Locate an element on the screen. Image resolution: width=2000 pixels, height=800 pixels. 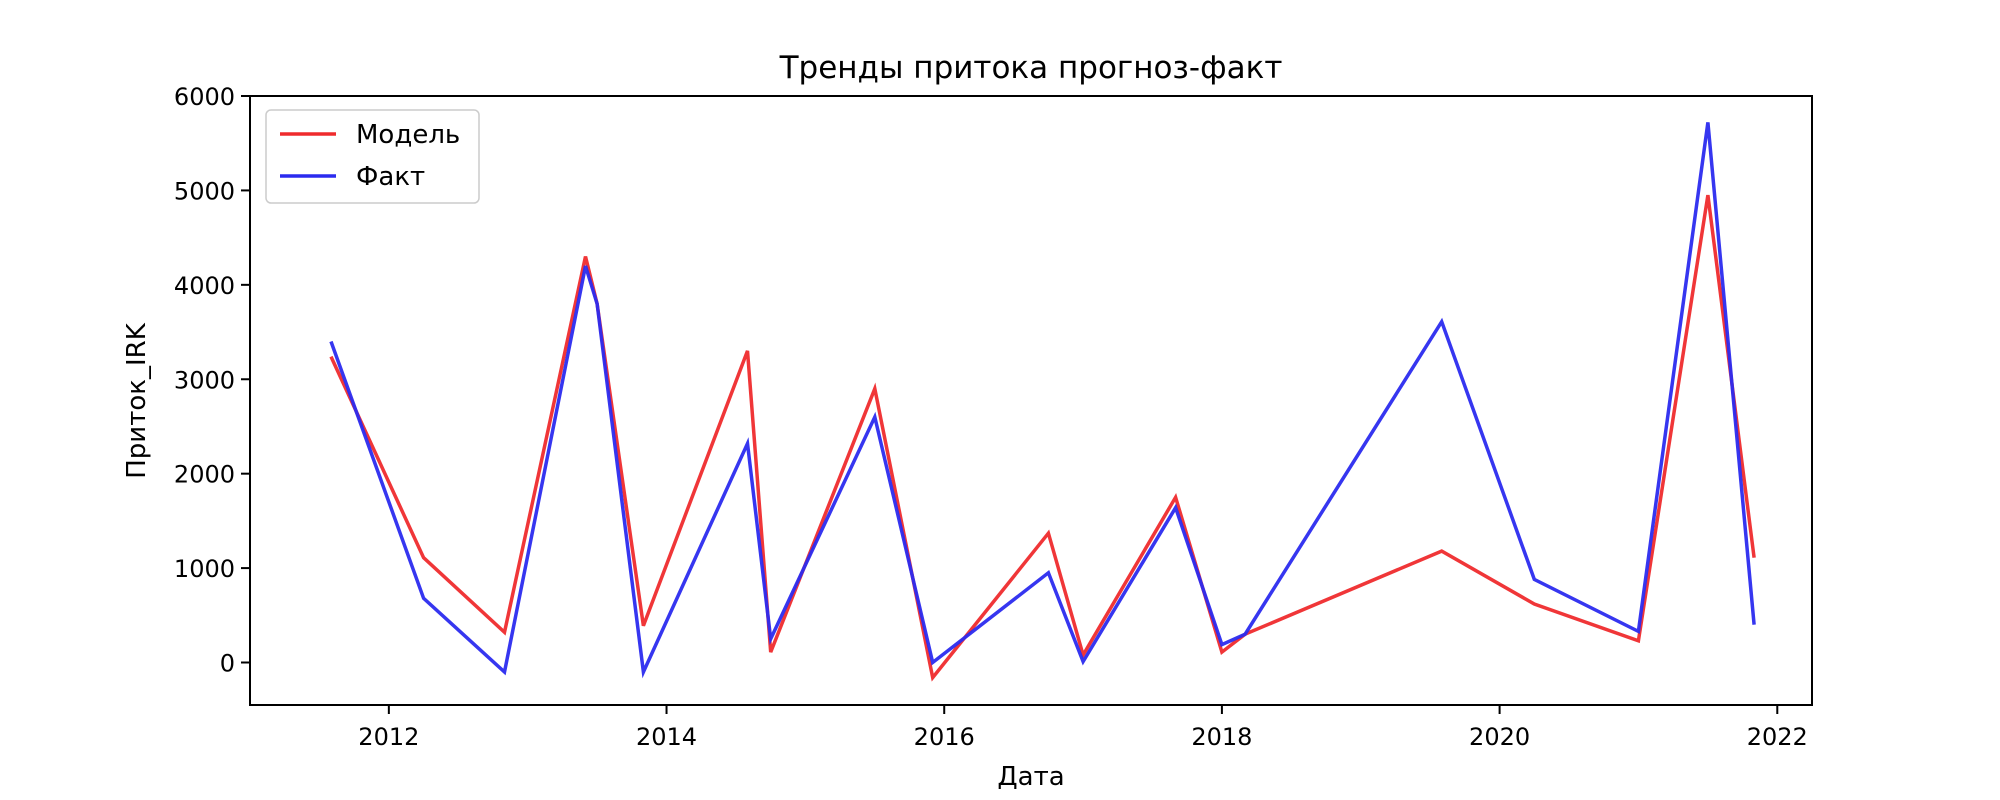
y-axis-title: Приток_IRK is located at coordinates (137, 400).